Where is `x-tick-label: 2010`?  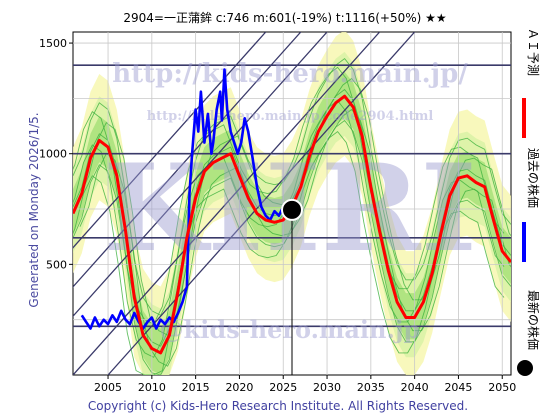 x-tick-label: 2010 is located at coordinates (152, 387).